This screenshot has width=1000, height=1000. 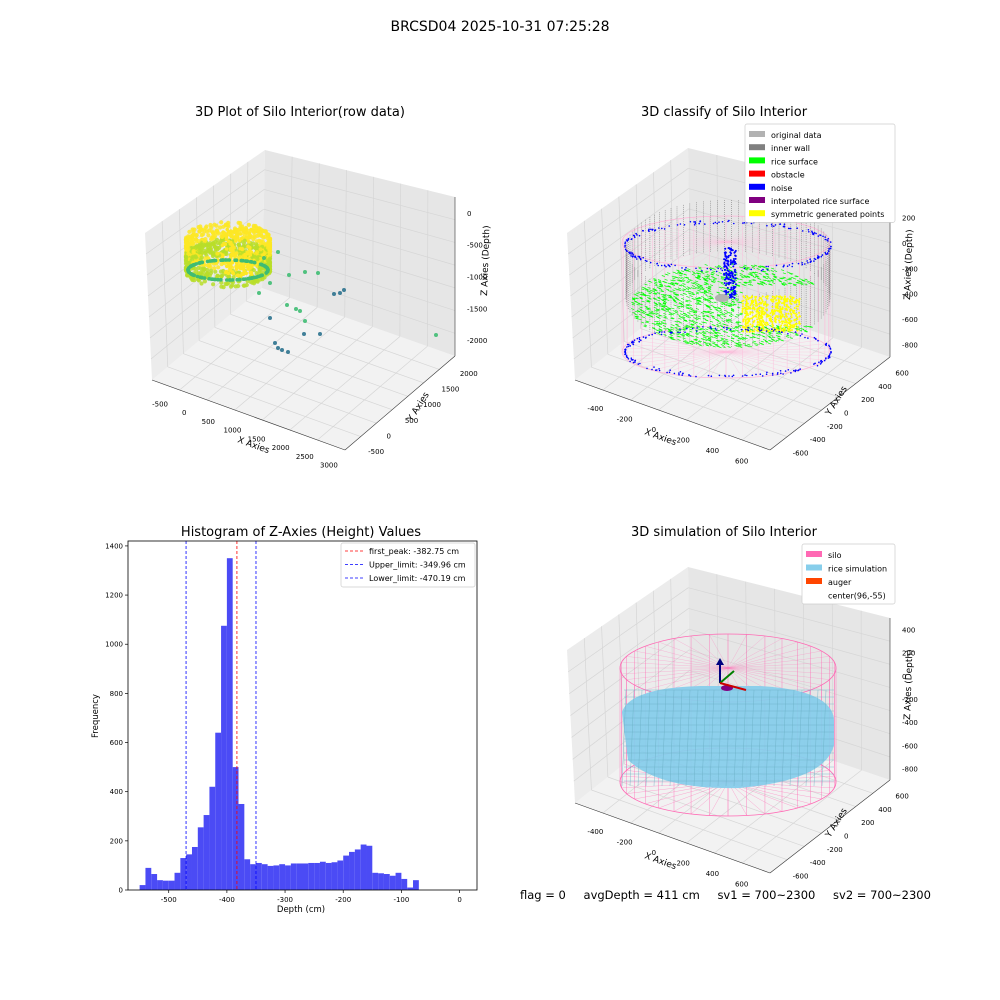 What do you see at coordinates (884, 810) in the screenshot?
I see `y-tick-label: 400` at bounding box center [884, 810].